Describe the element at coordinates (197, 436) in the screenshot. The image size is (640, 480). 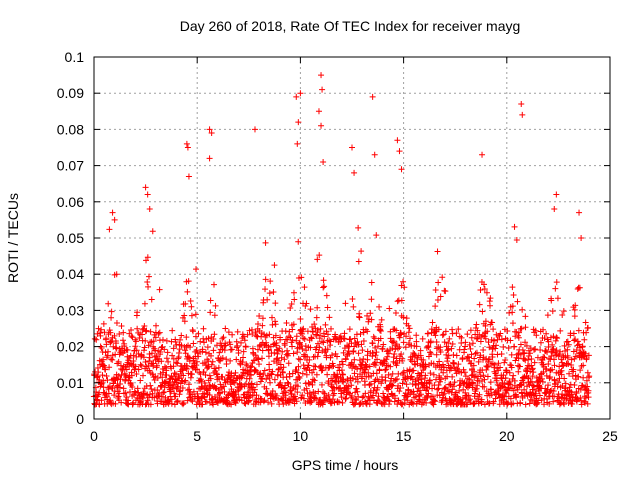
I see `x-tick-label: 5` at that location.